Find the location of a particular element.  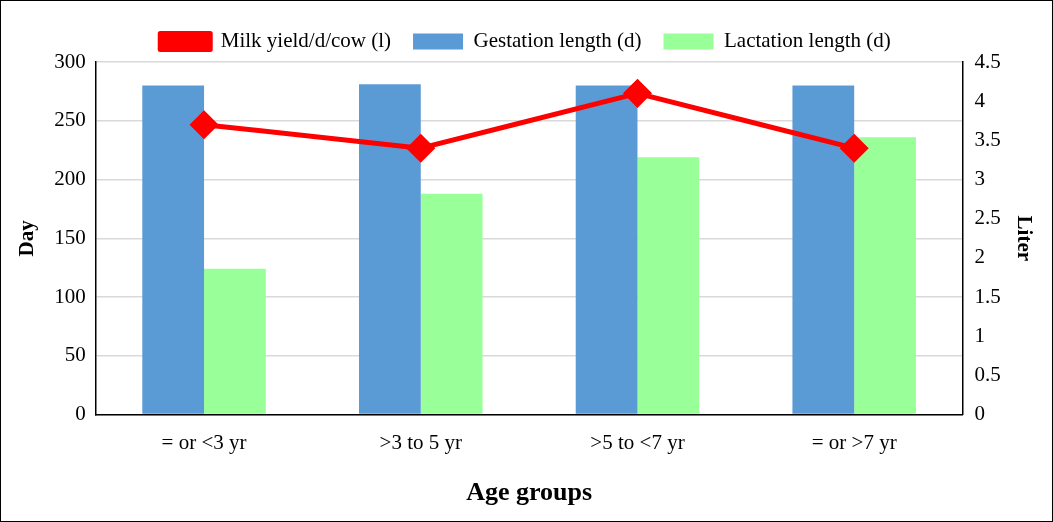

y2-tick-label: 3.5 is located at coordinates (987, 138).